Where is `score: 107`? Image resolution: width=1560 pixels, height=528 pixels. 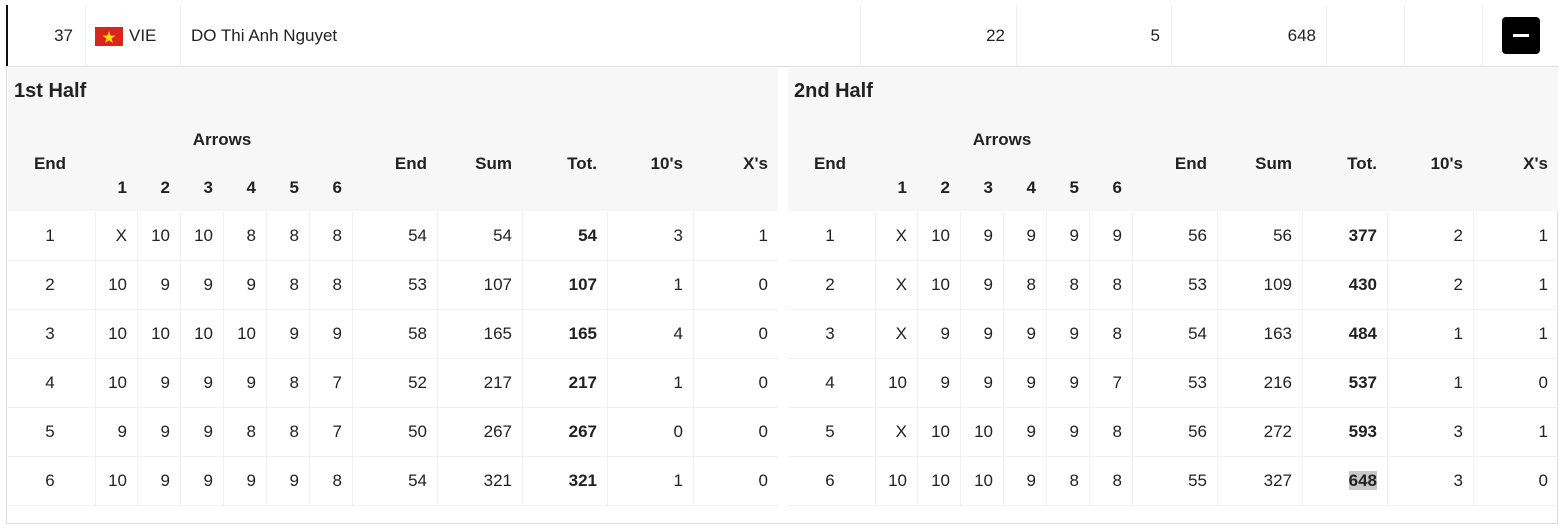 score: 107 is located at coordinates (497, 284).